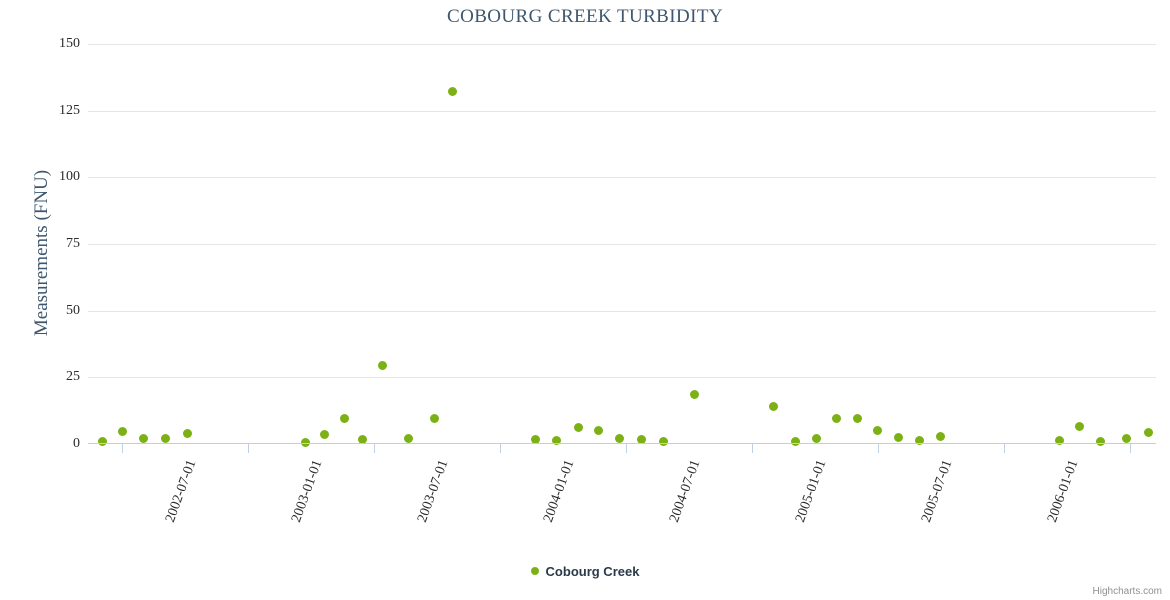 The image size is (1170, 600). I want to click on x-tick-label: 2002-07-01, so click(181, 491).